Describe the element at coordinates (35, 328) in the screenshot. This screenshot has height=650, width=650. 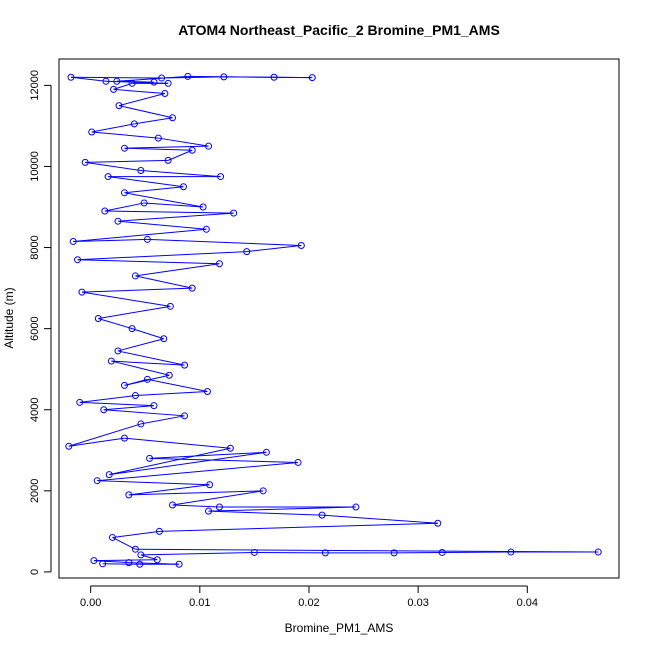
I see `y-tick-label: 6000` at that location.